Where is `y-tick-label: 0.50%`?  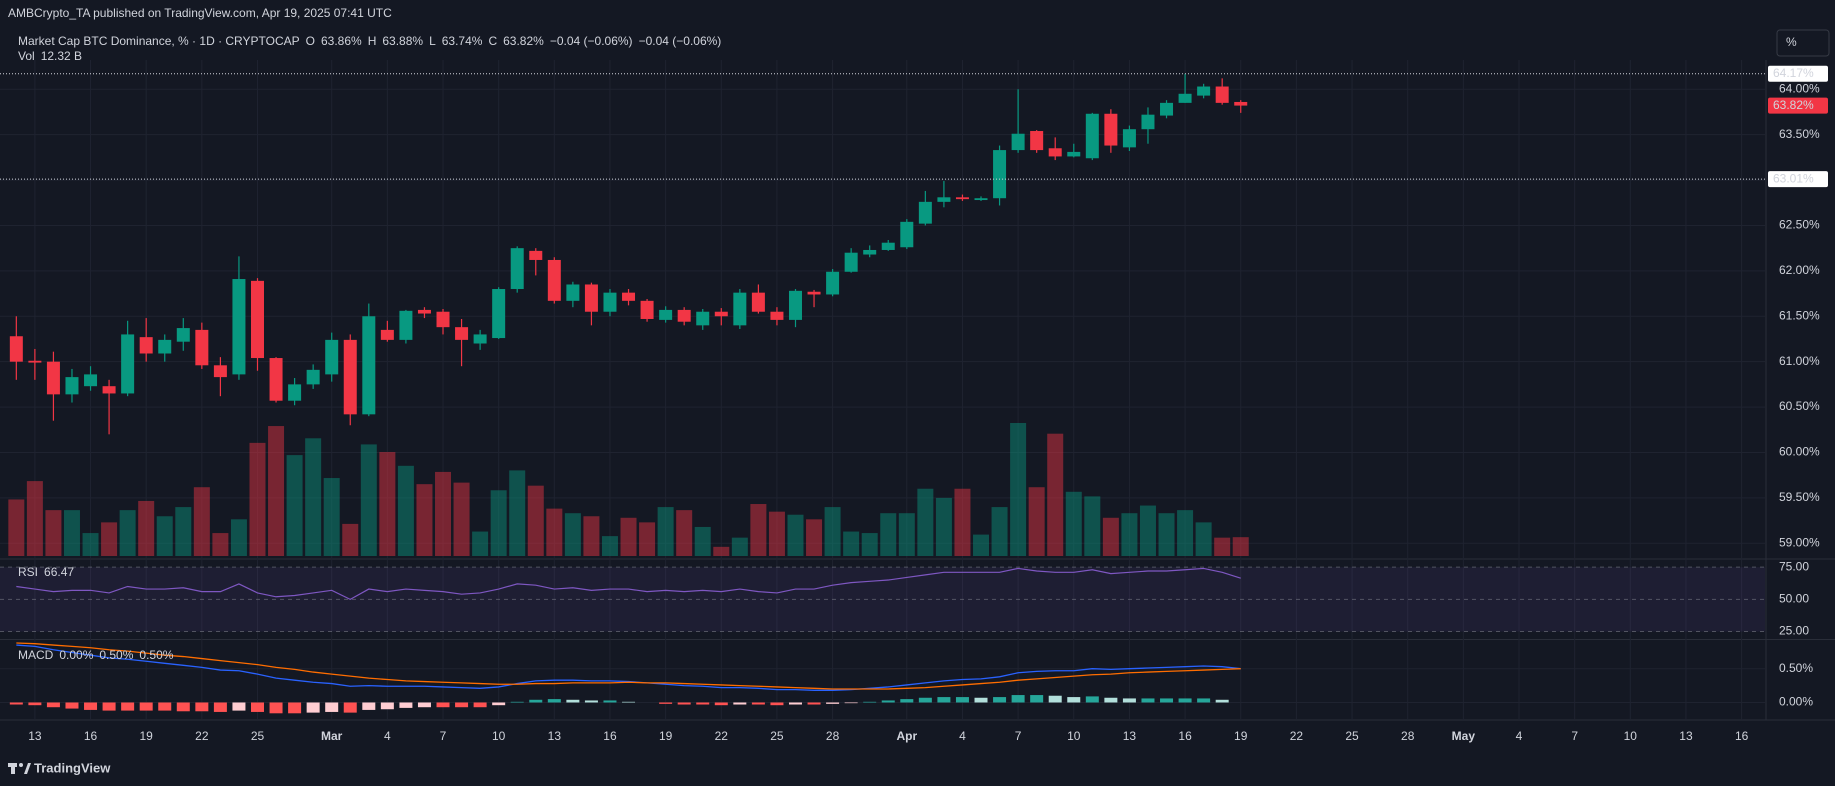 y-tick-label: 0.50% is located at coordinates (1796, 668).